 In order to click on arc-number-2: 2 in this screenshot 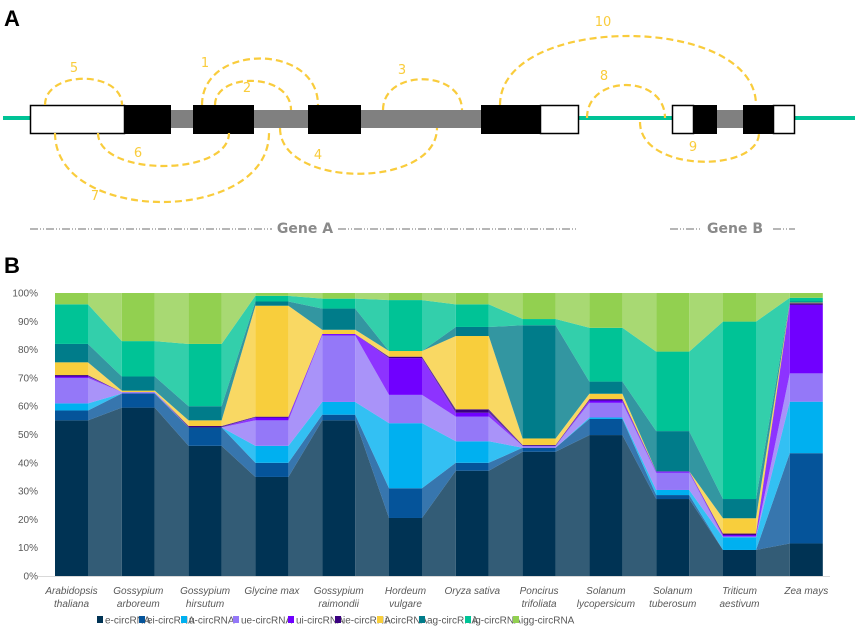, I will do `click(247, 88)`.